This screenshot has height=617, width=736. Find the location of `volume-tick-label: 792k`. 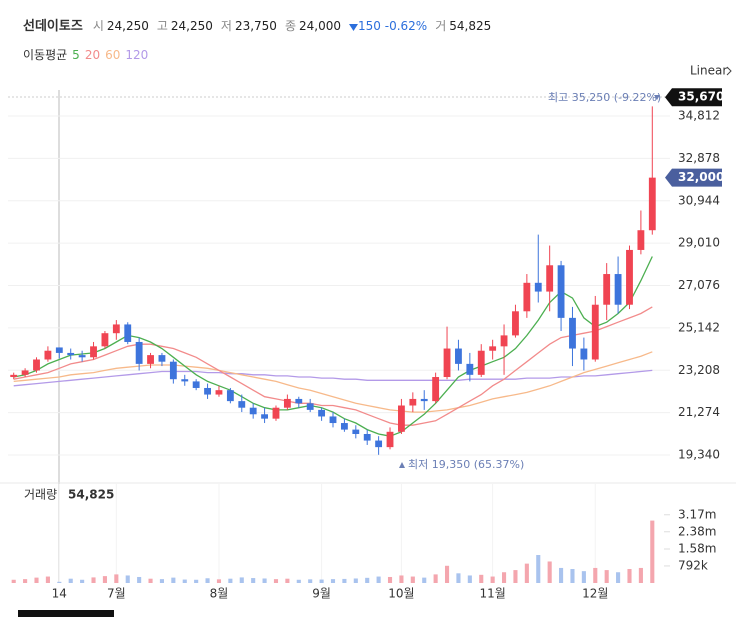

volume-tick-label: 792k is located at coordinates (693, 565).